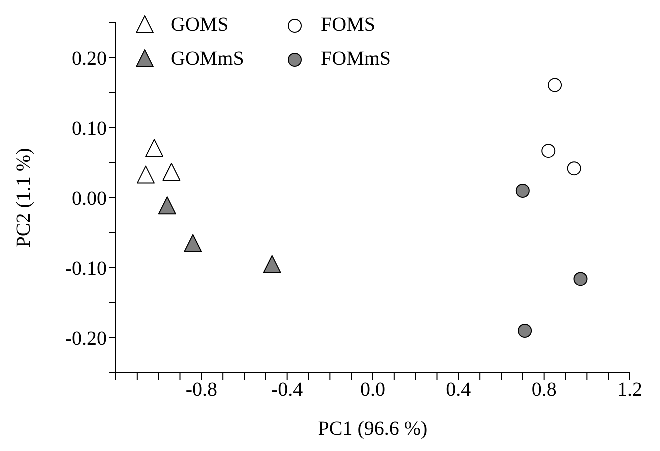  What do you see at coordinates (89, 129) in the screenshot?
I see `y-tick-label: 0.10` at bounding box center [89, 129].